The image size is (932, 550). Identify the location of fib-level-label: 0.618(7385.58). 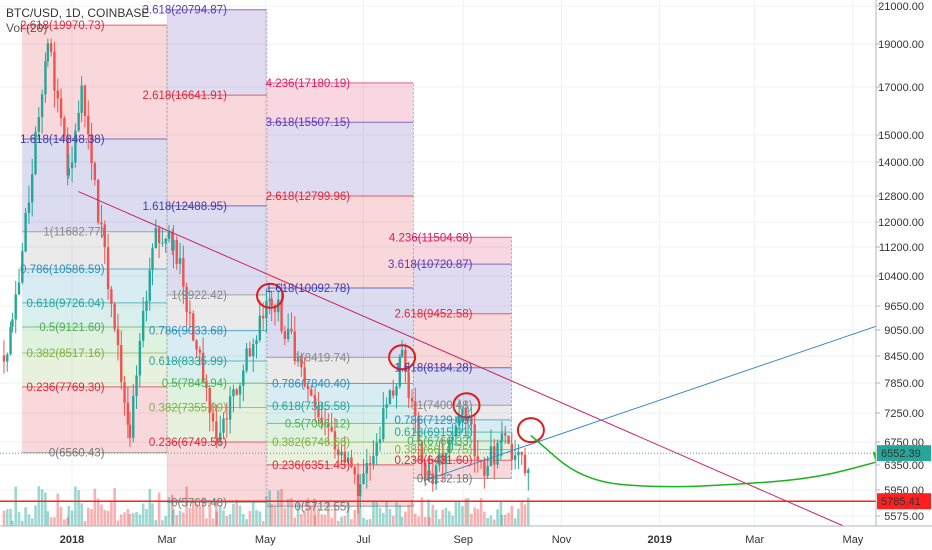
(311, 407).